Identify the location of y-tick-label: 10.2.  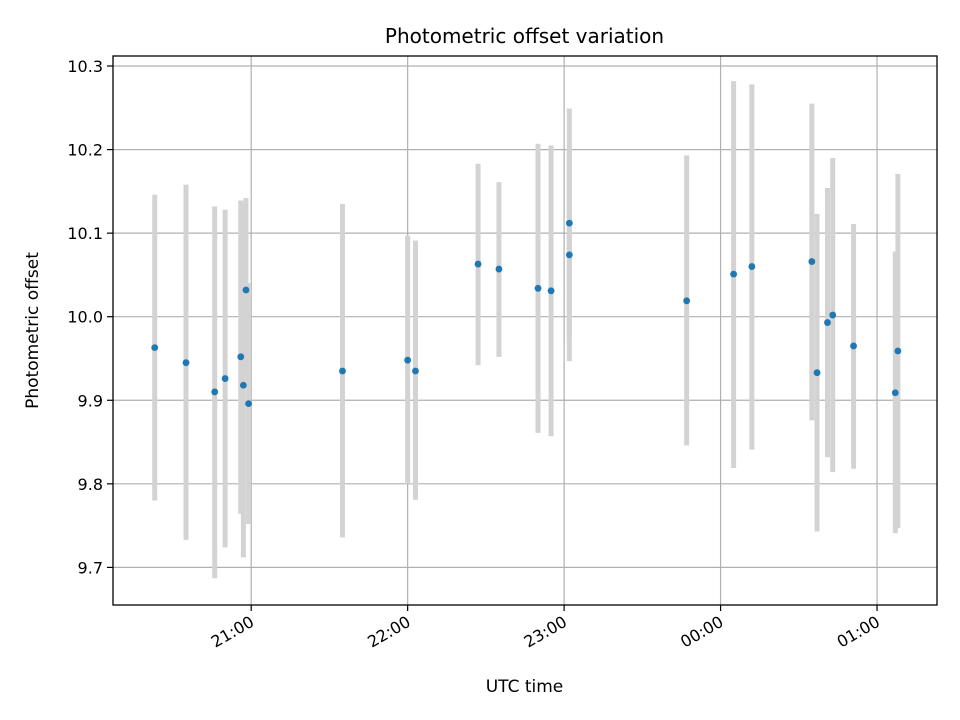
(85, 150).